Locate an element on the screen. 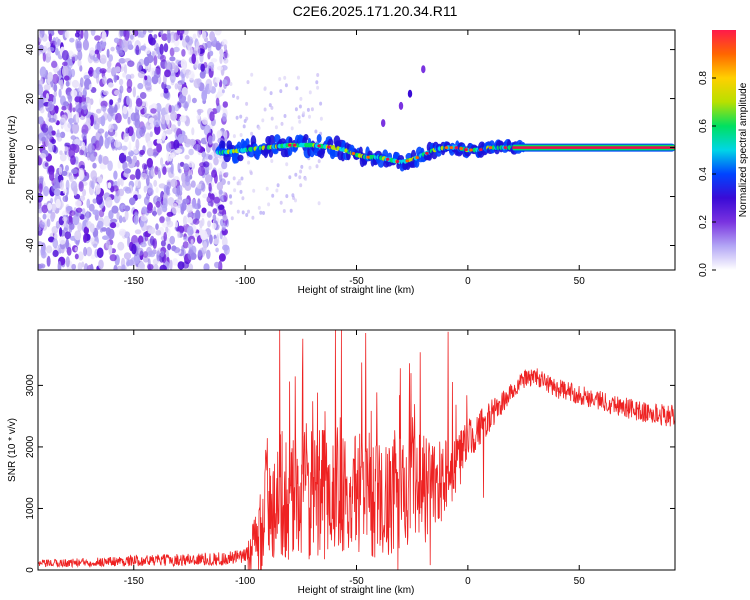 Image resolution: width=750 pixels, height=600 pixels. x-tick-label: -150 is located at coordinates (134, 281).